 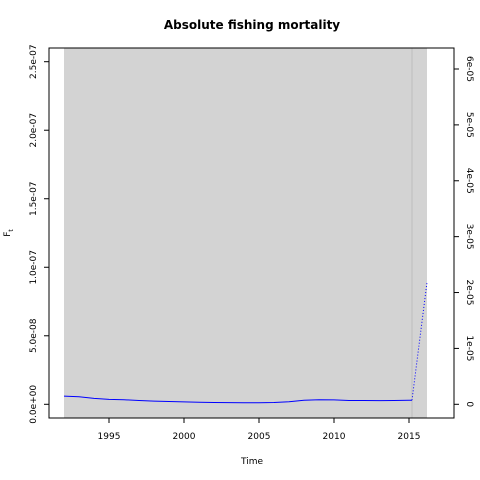 What do you see at coordinates (34, 61) in the screenshot?
I see `y-tick-label: 2.5e-07` at bounding box center [34, 61].